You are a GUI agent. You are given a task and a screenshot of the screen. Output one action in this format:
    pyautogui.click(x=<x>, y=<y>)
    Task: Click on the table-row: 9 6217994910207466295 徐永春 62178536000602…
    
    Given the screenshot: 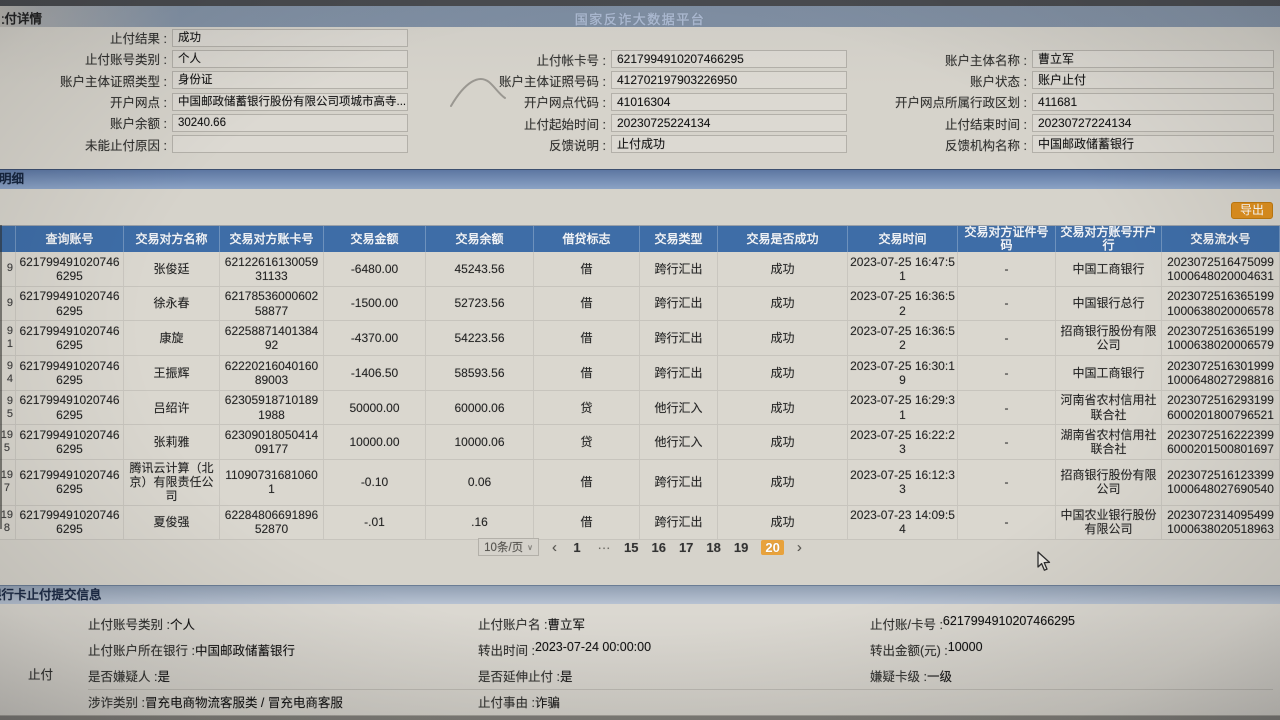 What is the action you would take?
    pyautogui.click(x=640, y=304)
    